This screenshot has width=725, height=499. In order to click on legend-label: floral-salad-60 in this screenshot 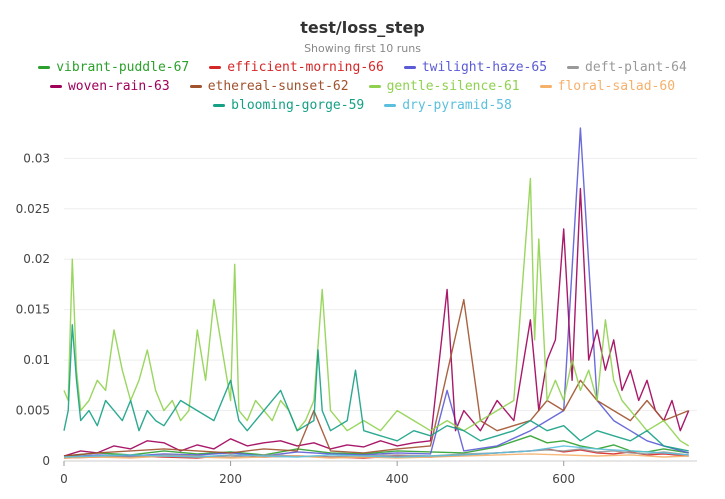, I will do `click(616, 86)`.